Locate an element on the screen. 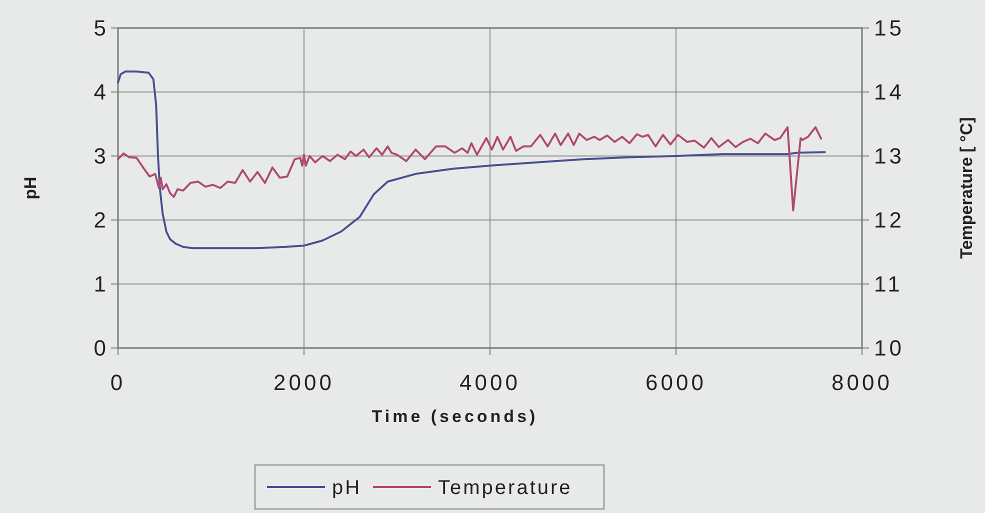 This screenshot has width=985, height=513. y-tick-label: 5 is located at coordinates (100, 28).